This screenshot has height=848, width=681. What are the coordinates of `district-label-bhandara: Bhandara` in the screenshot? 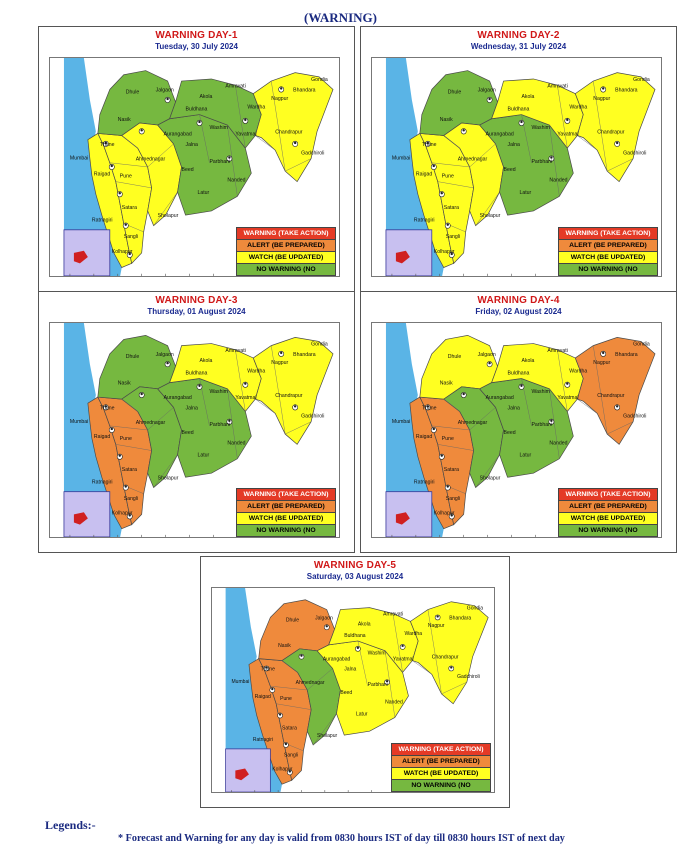 It's located at (304, 355).